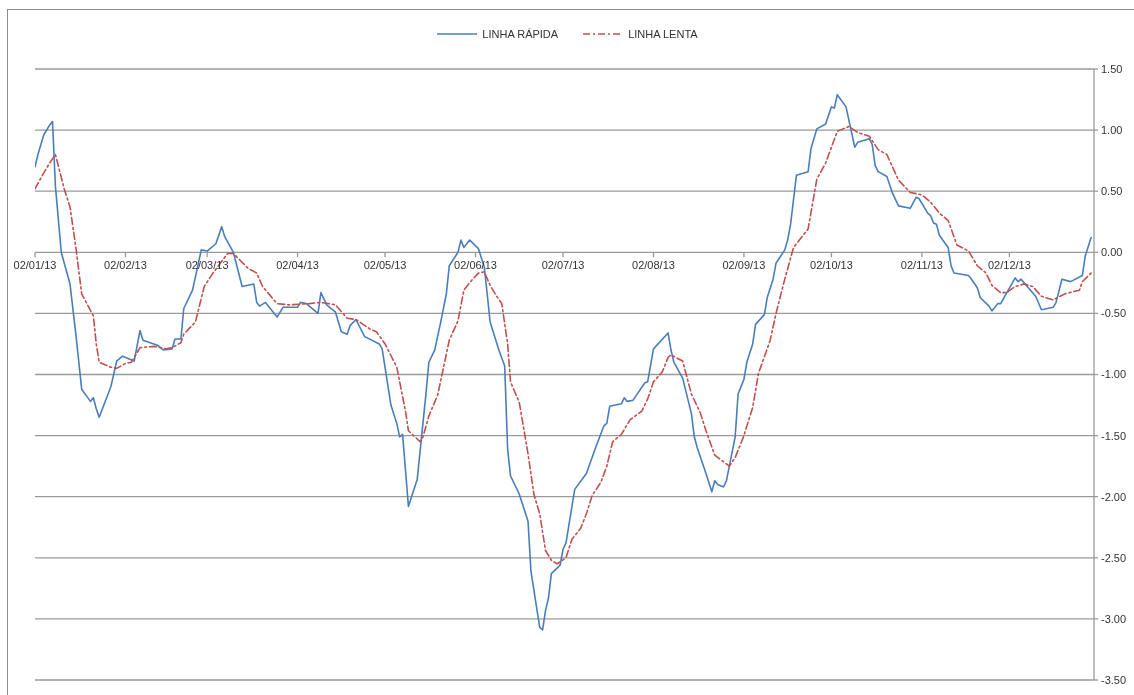 This screenshot has width=1134, height=695. I want to click on x-tick-label: 02/09/13, so click(744, 265).